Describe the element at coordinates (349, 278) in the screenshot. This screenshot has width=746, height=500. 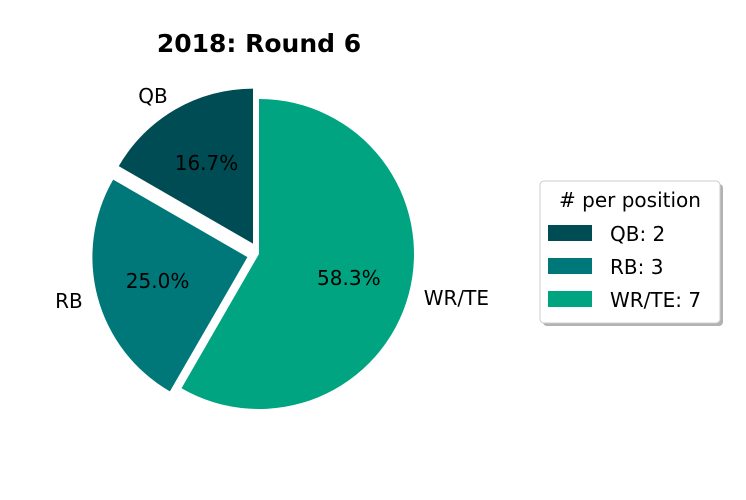
I see `slice-percent-label: 58.3%` at that location.